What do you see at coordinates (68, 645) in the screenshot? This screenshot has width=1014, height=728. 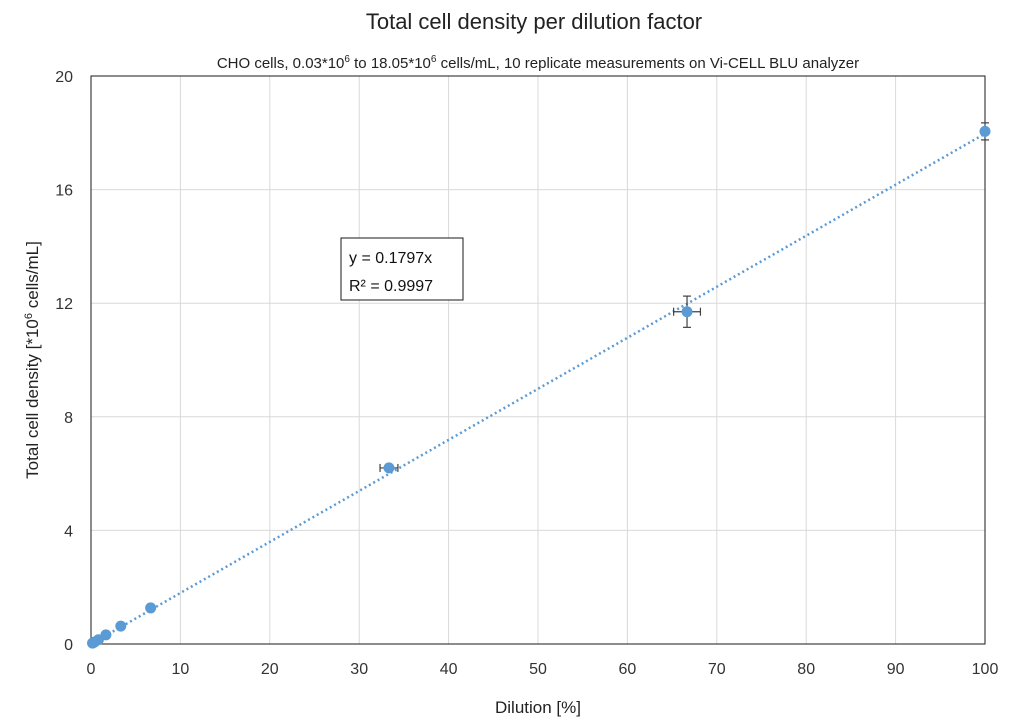 I see `y-tick-label: 0` at bounding box center [68, 645].